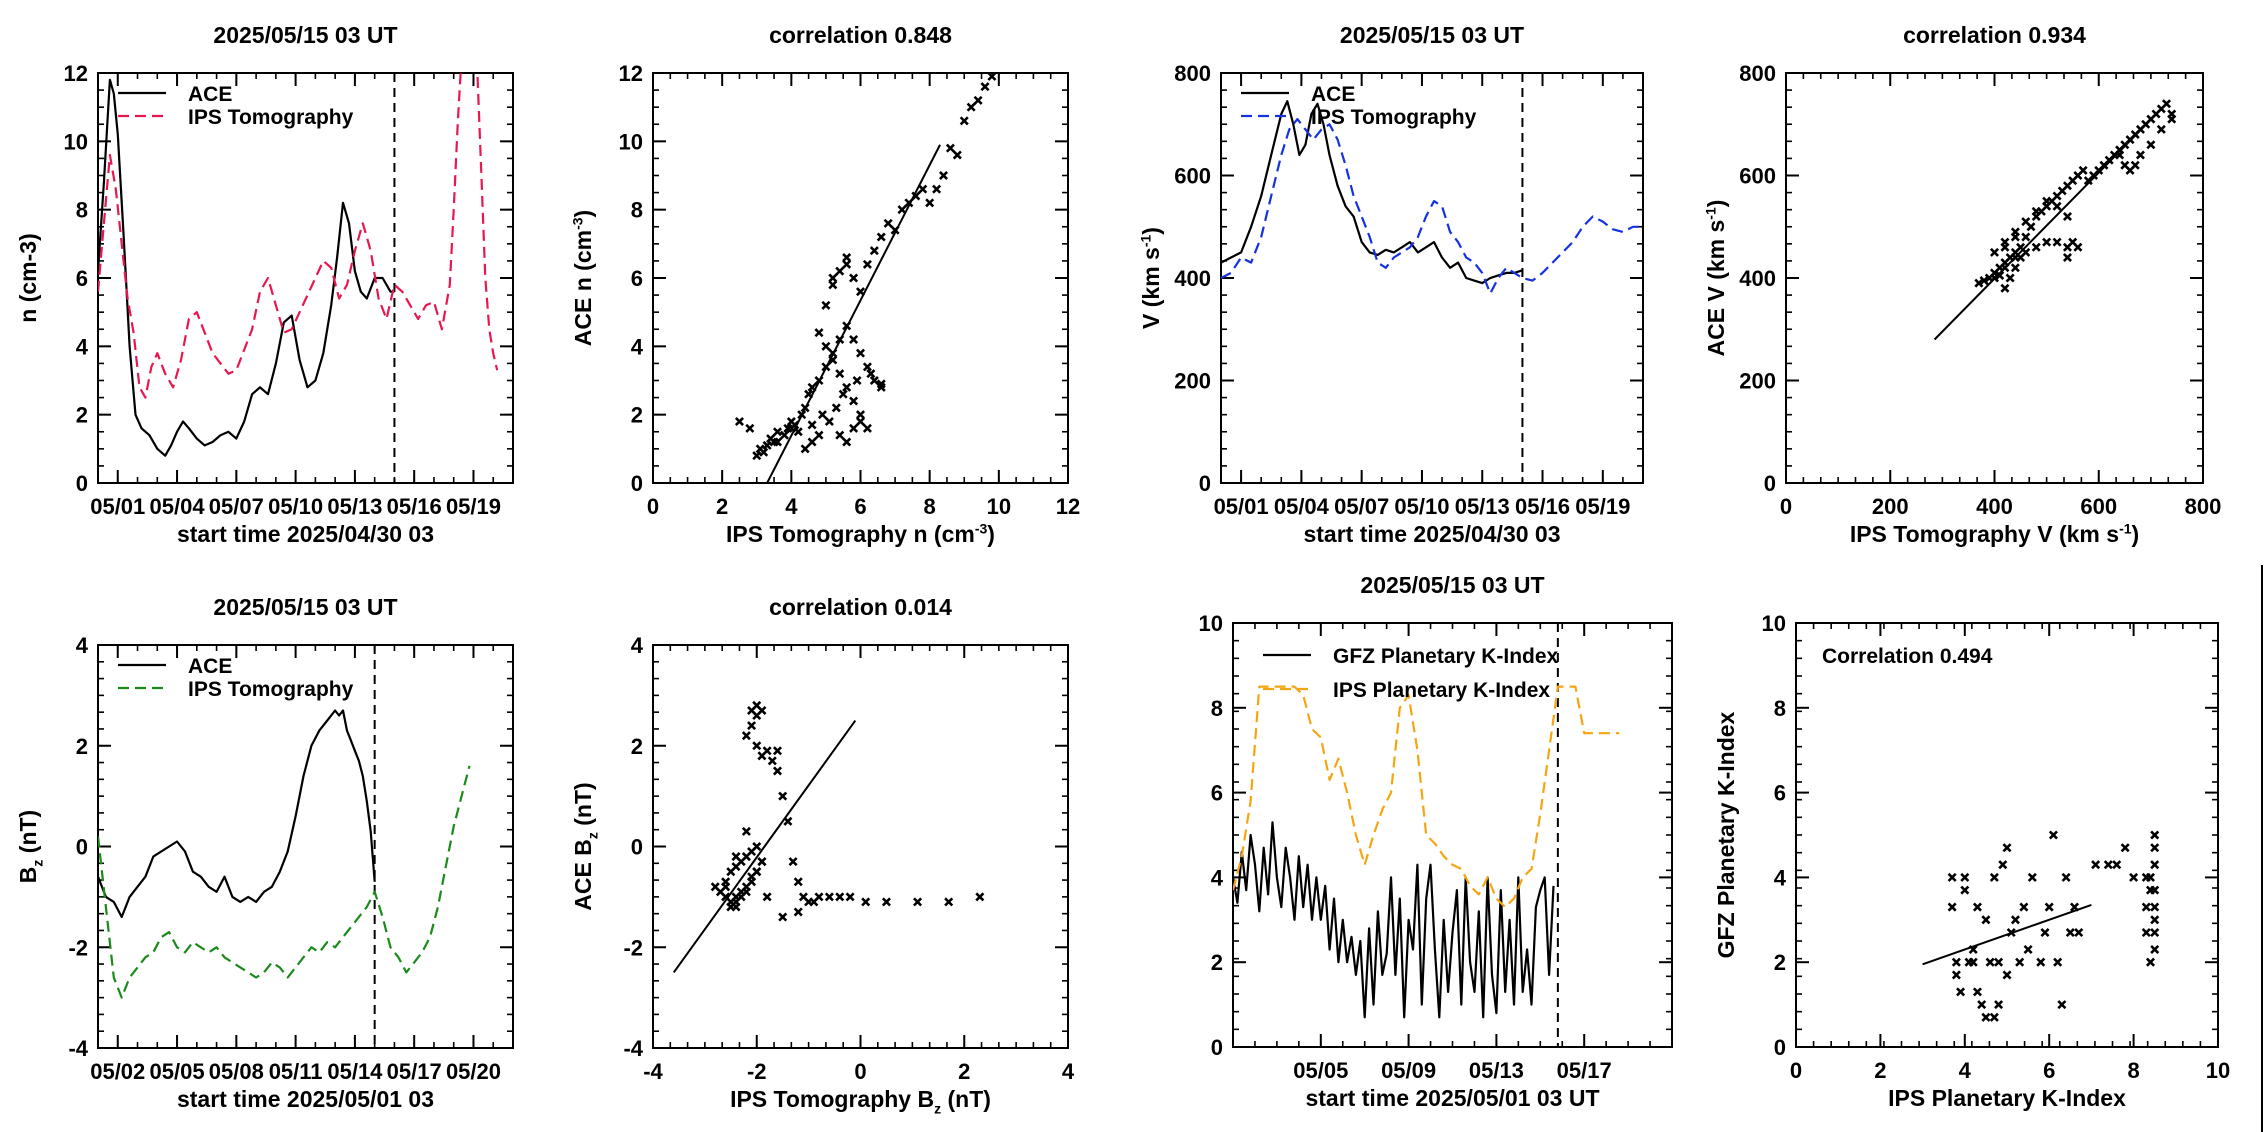 Image resolution: width=2266 pixels, height=1132 pixels. I want to click on x-axis-label-part: IPS Tomography n (cm, so click(850, 534).